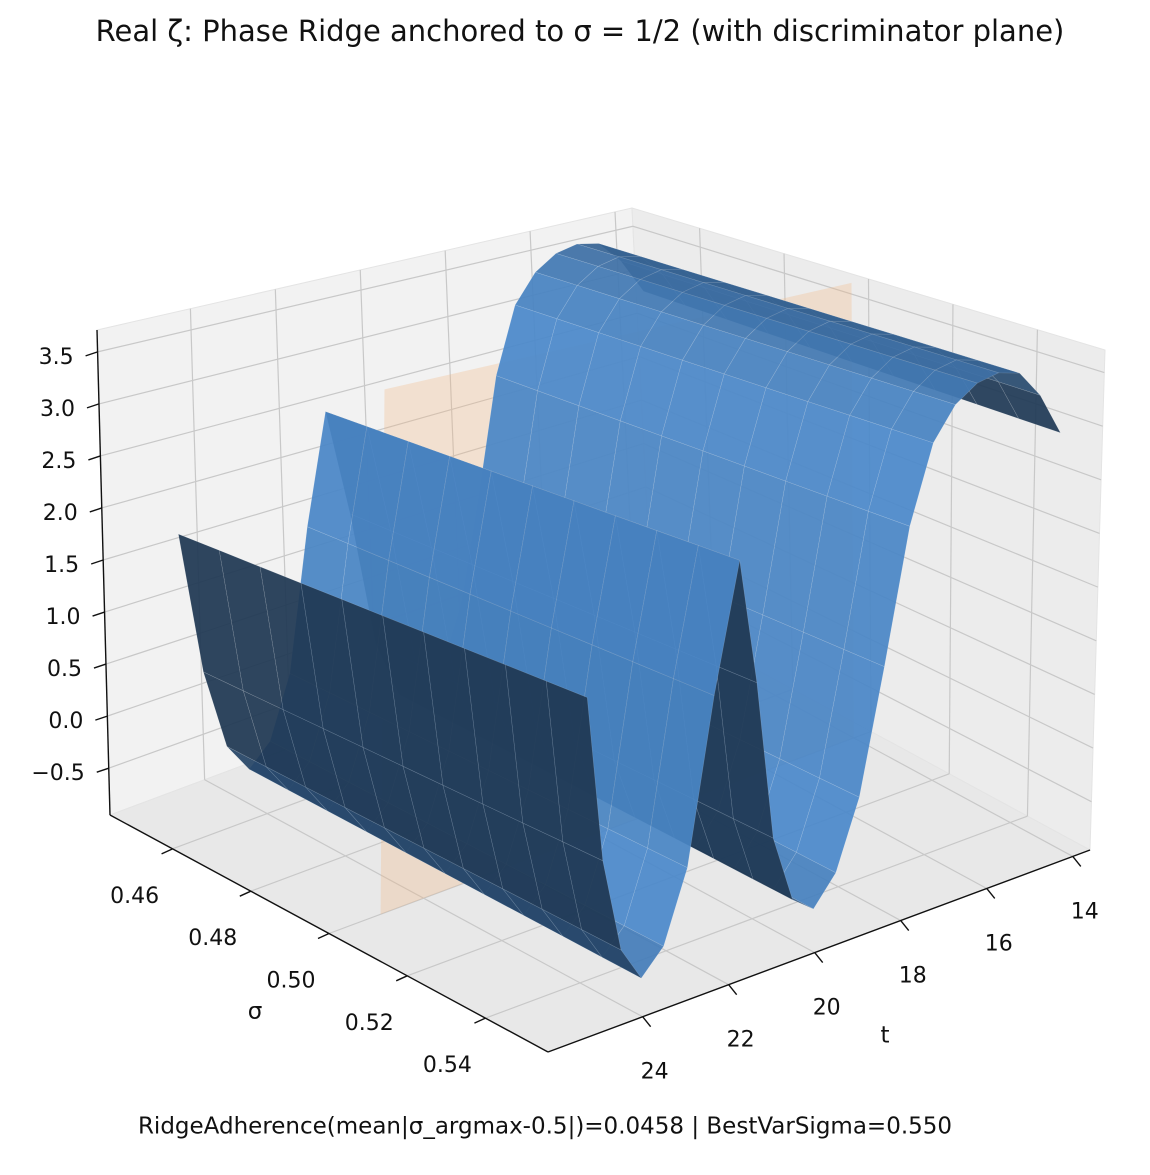  What do you see at coordinates (58, 461) in the screenshot?
I see `z-tick-label: 2.5` at bounding box center [58, 461].